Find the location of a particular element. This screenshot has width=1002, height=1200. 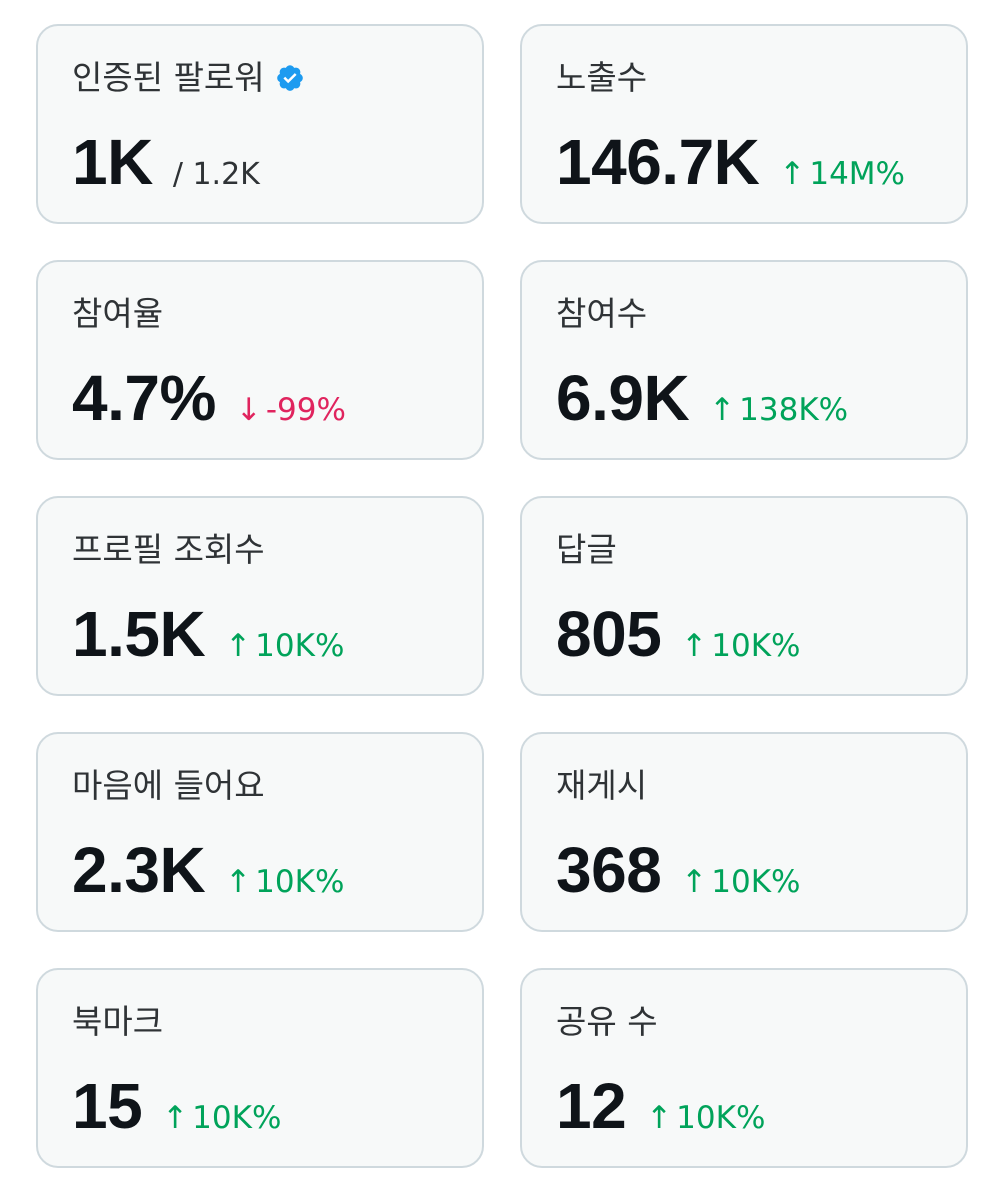

metric-value: 368 is located at coordinates (609, 870).